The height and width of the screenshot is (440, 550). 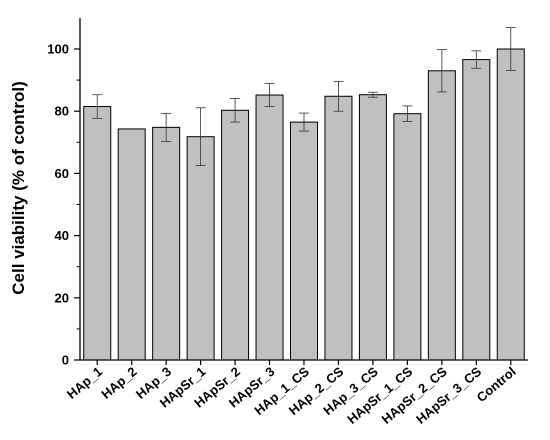 What do you see at coordinates (84, 383) in the screenshot?
I see `x-tick-label: HAp_1` at bounding box center [84, 383].